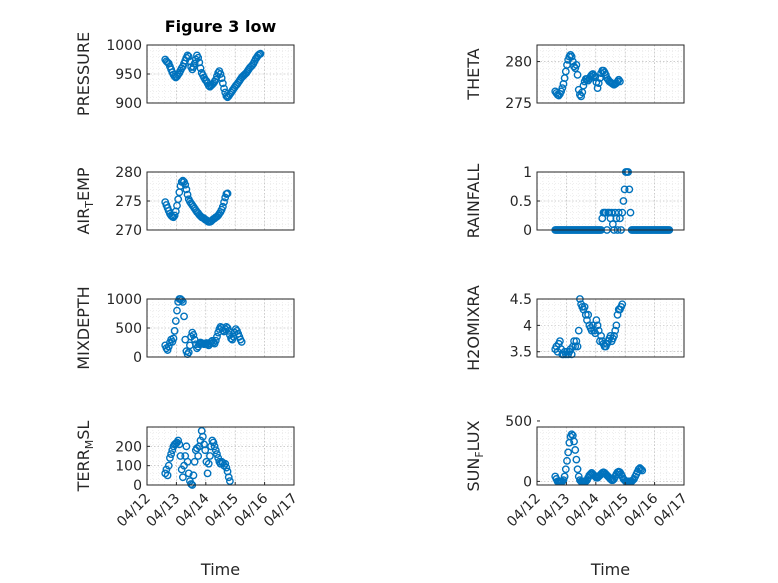 The height and width of the screenshot is (583, 778). I want to click on y-tick-label: 500, so click(518, 422).